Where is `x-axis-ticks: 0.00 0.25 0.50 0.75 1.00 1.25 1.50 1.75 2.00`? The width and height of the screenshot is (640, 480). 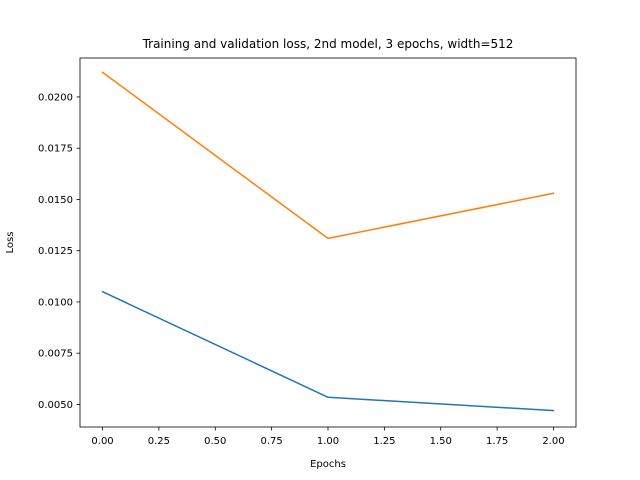
x-axis-ticks: 0.00 0.25 0.50 0.75 1.00 1.25 1.50 1.75 2.00 is located at coordinates (328, 437).